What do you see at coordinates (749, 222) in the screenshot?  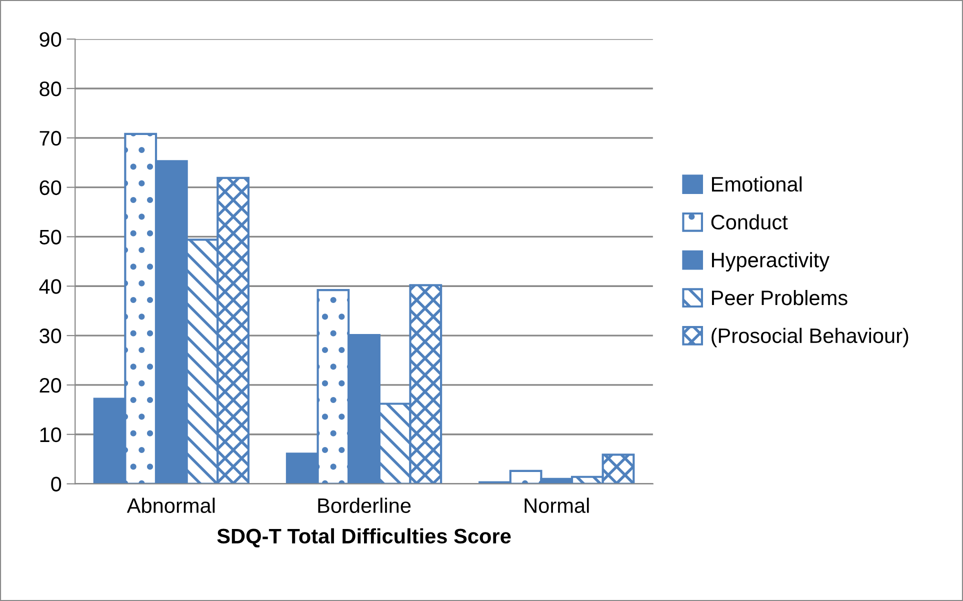 I see `legend-label: Conduct` at bounding box center [749, 222].